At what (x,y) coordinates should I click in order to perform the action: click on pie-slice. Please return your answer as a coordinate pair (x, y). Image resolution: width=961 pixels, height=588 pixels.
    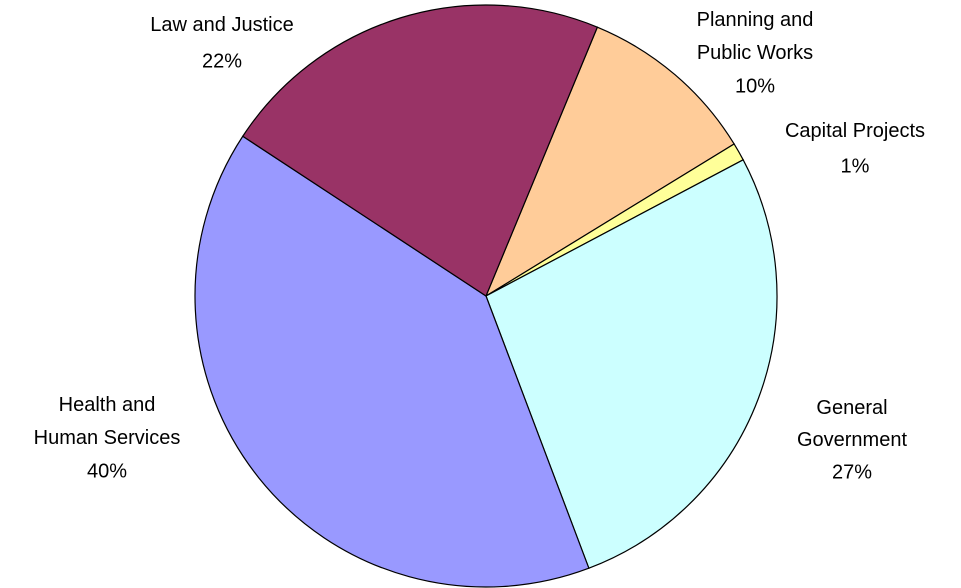
    Looking at the image, I should click on (609, 162).